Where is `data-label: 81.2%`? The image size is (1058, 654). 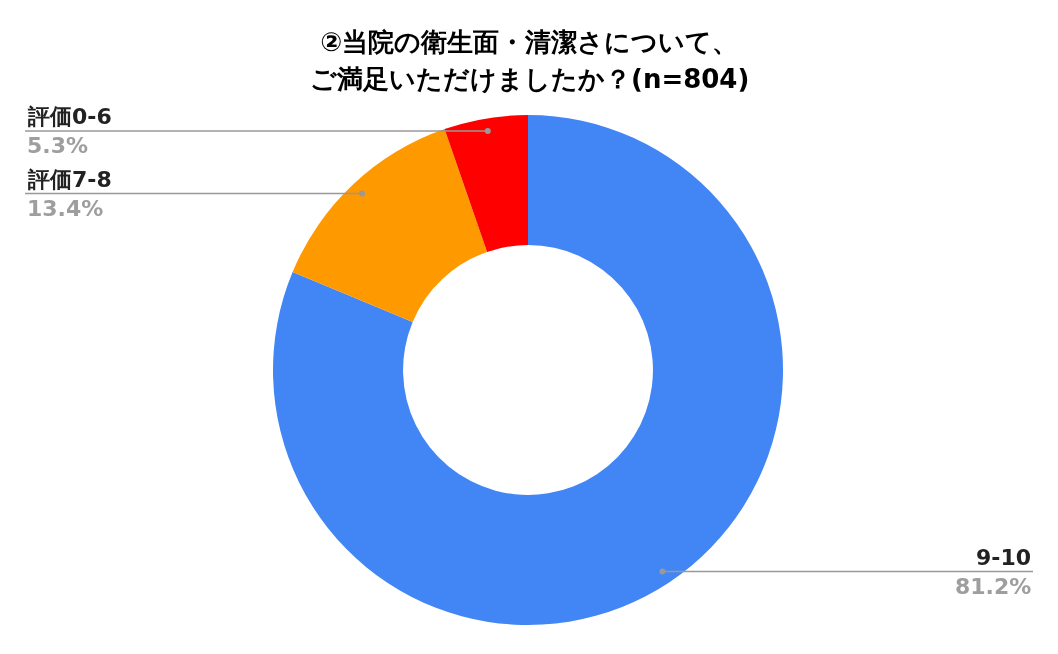
data-label: 81.2% is located at coordinates (993, 586).